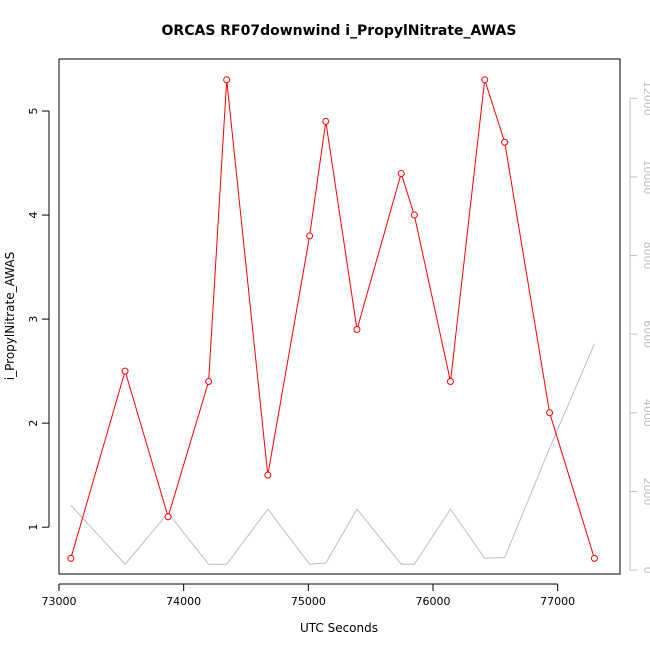  I want to click on y2-tick-label: 0, so click(645, 570).